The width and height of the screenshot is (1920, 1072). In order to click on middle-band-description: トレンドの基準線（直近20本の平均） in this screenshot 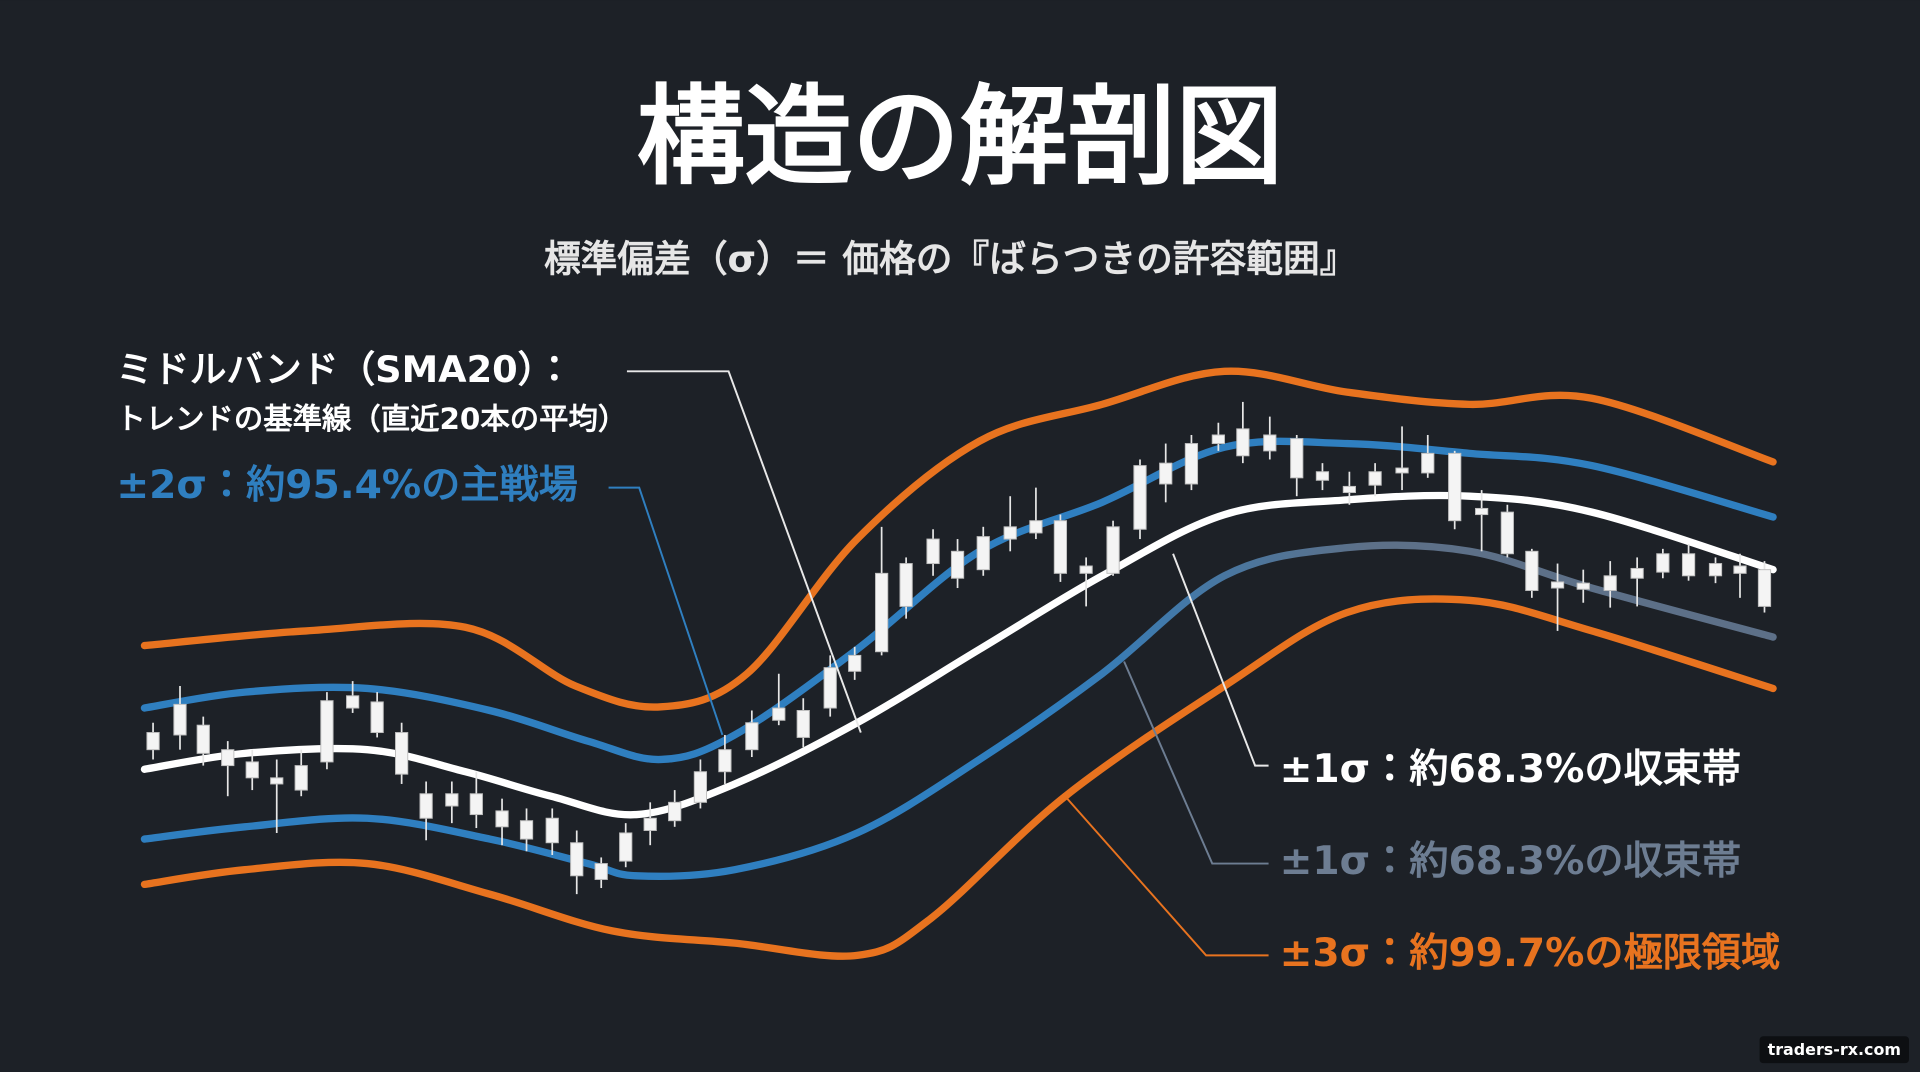, I will do `click(371, 419)`.